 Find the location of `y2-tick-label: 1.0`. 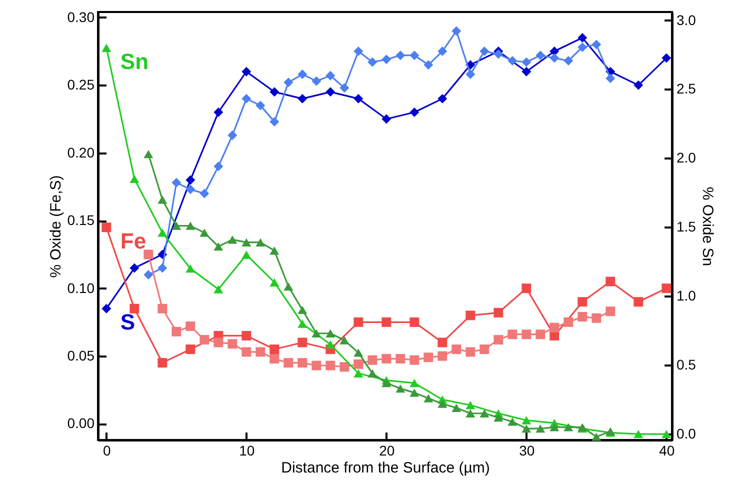

y2-tick-label: 1.0 is located at coordinates (686, 296).